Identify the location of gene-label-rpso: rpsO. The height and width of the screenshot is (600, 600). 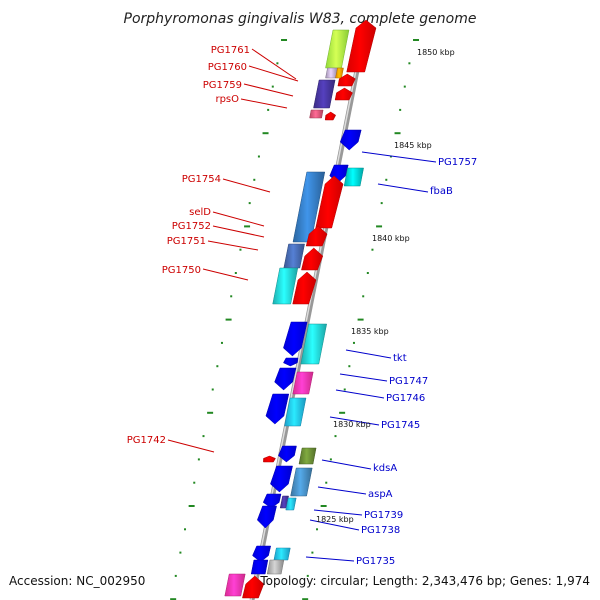
(227, 99).